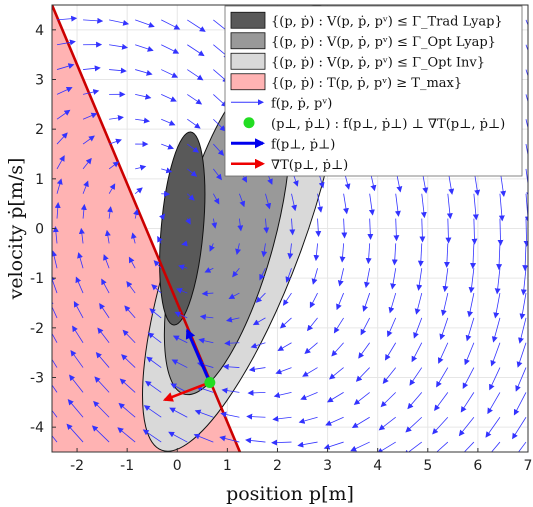  What do you see at coordinates (327, 466) in the screenshot?
I see `x-tick-label: 3` at bounding box center [327, 466].